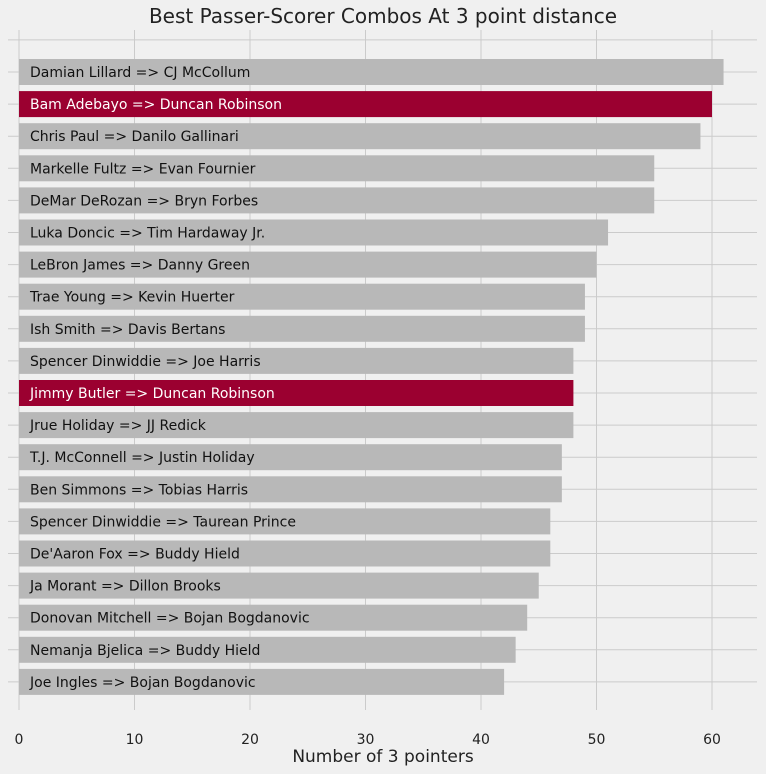 Image resolution: width=766 pixels, height=774 pixels. I want to click on bar-label: Spencer Dinwiddie => Taurean Prince, so click(163, 522).